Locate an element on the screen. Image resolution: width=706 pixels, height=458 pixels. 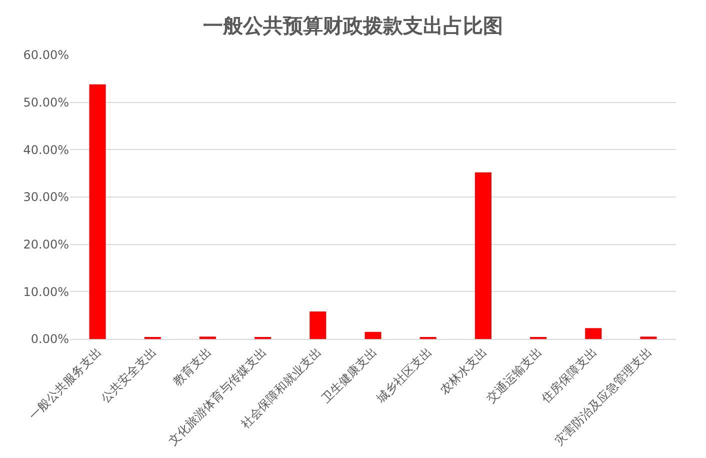
y-tick-label: 20.00% is located at coordinates (46, 245).